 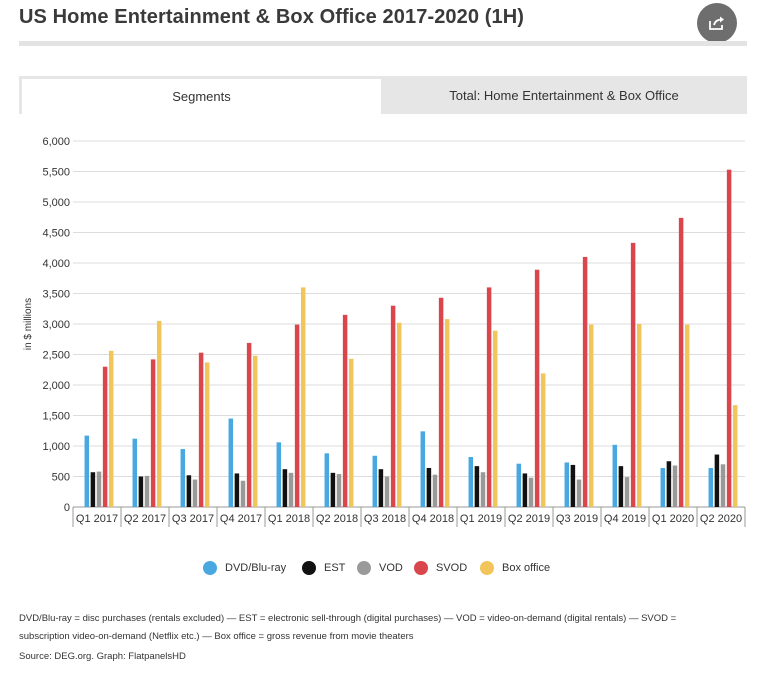 I want to click on y-tick-label: 4,000, so click(x=56, y=264).